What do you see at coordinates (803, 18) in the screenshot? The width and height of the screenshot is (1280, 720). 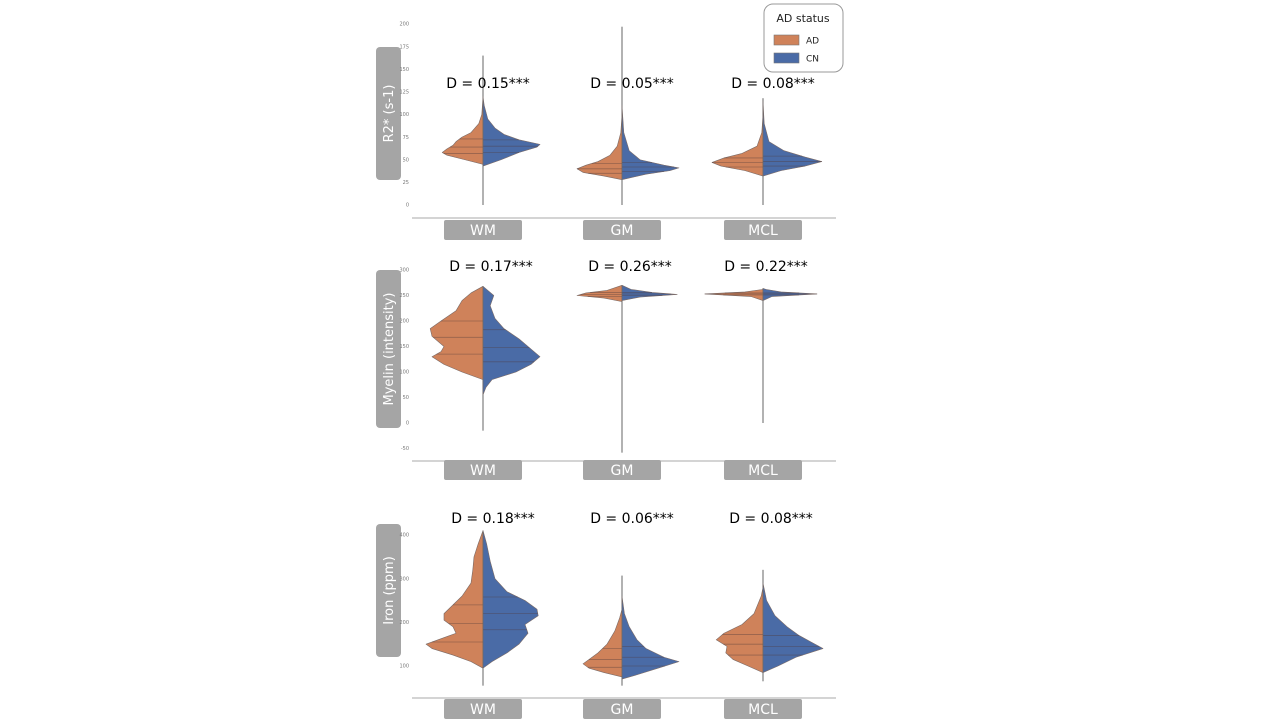 I see `legend-title: AD status` at bounding box center [803, 18].